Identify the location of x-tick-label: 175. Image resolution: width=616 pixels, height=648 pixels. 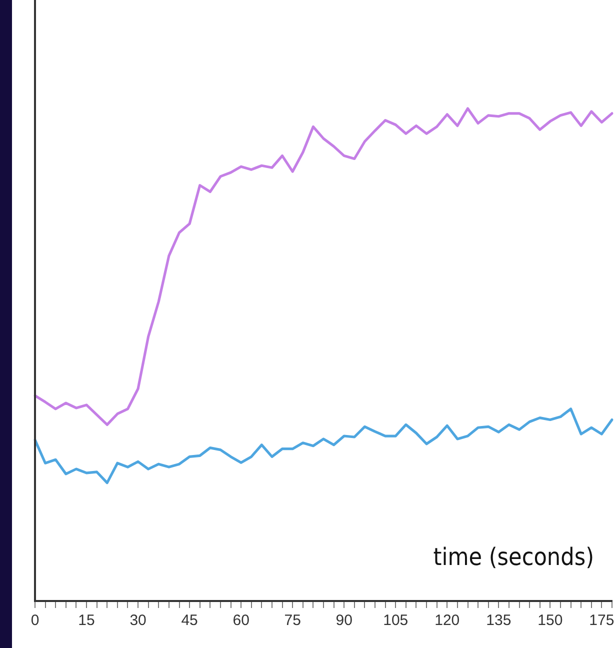
(601, 621).